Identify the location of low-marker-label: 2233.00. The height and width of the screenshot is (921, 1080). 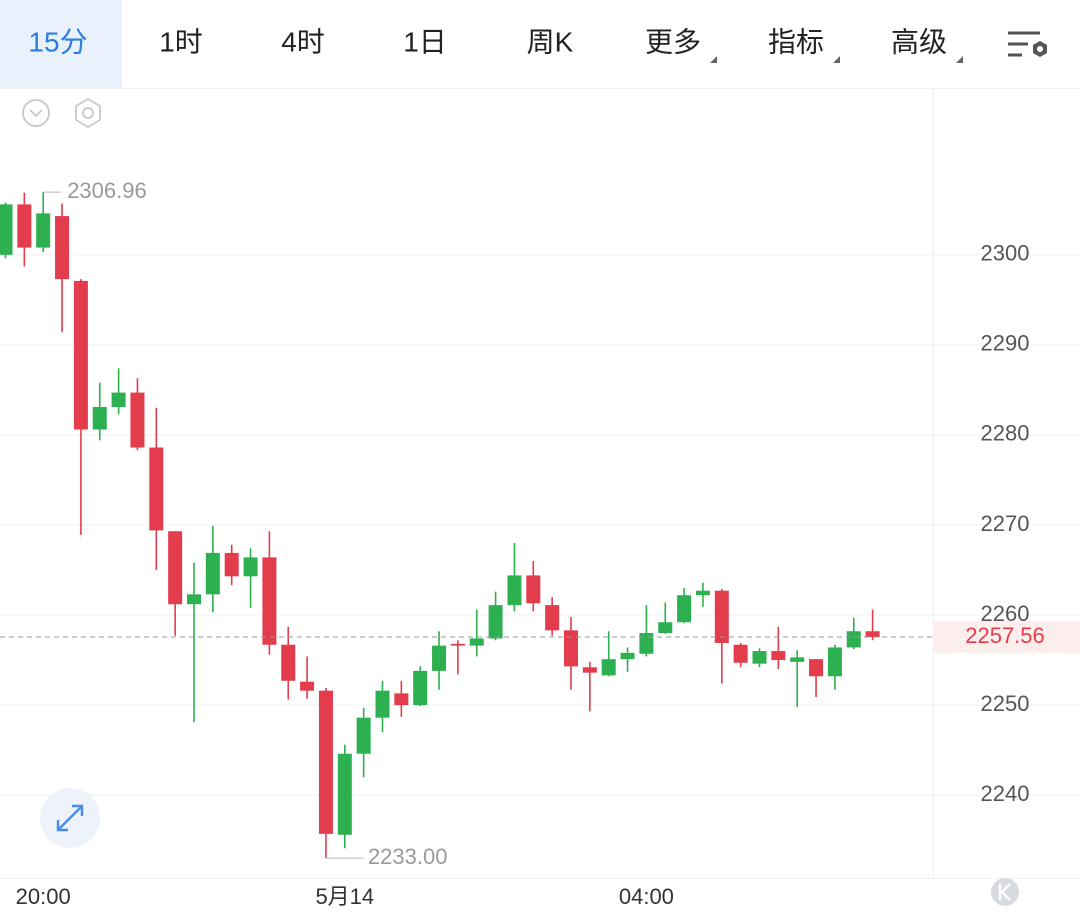
(408, 856).